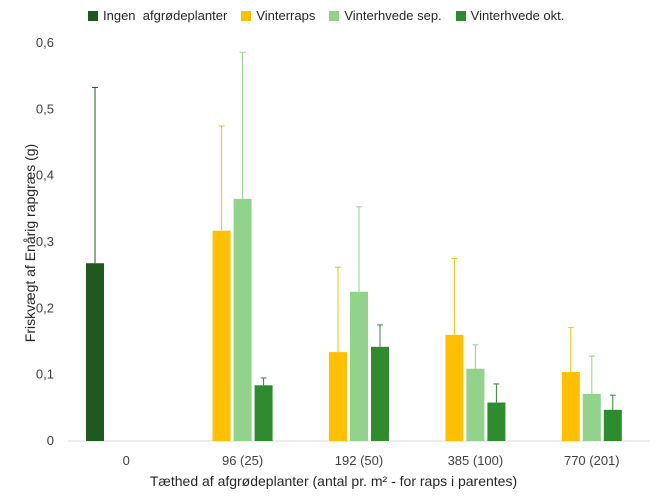 The image size is (667, 500). What do you see at coordinates (45, 175) in the screenshot?
I see `y-tick-label: 0,4` at bounding box center [45, 175].